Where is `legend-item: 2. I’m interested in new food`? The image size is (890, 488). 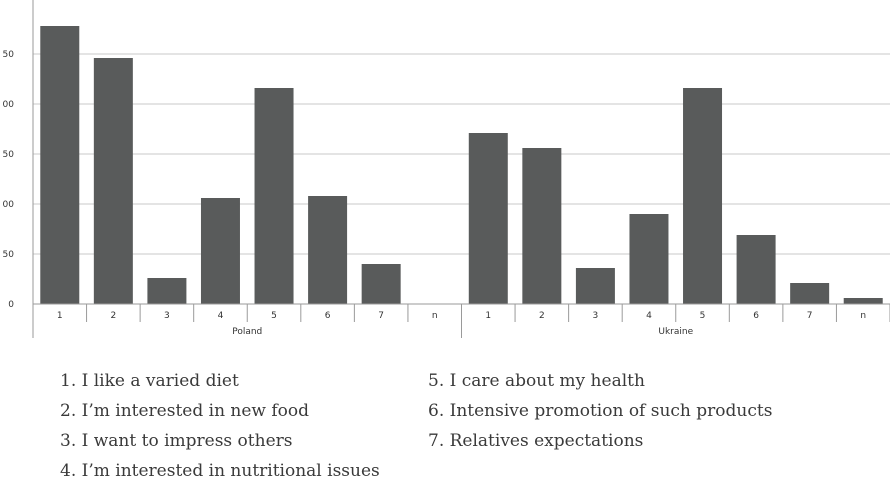 legend-item: 2. I’m interested in new food is located at coordinates (185, 411).